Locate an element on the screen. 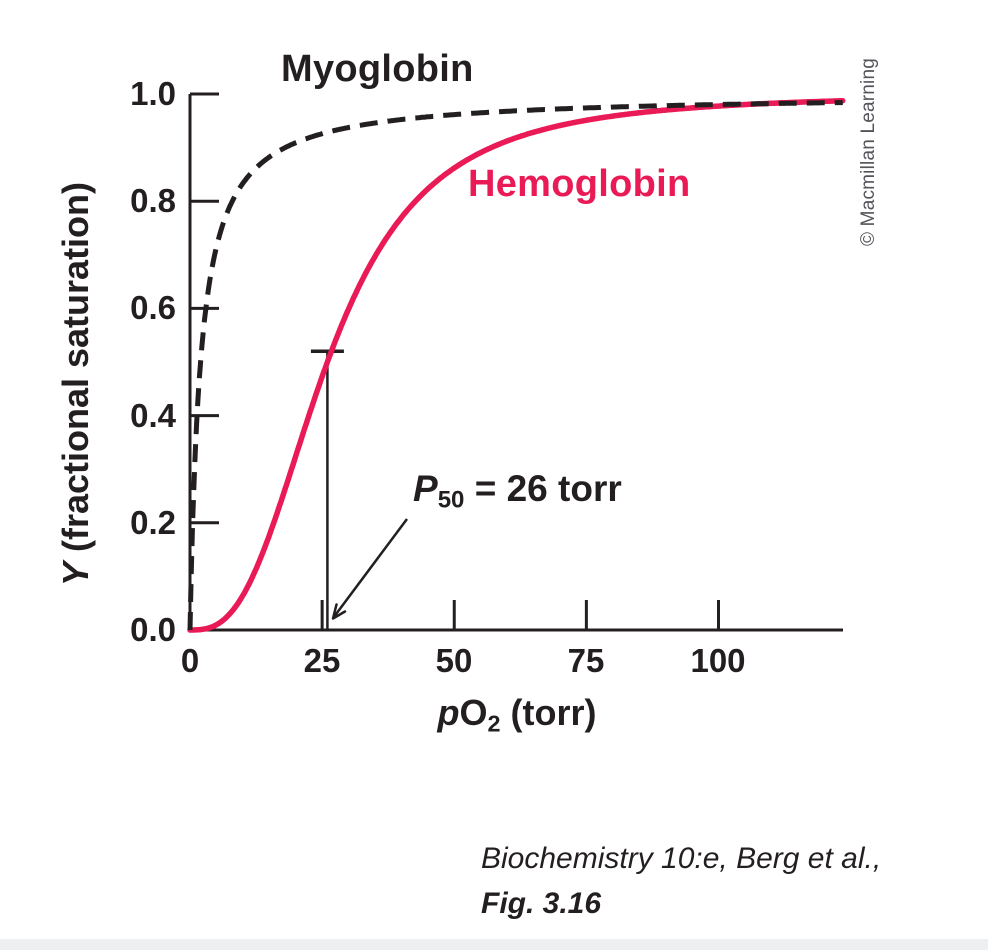 The width and height of the screenshot is (988, 950). y-tick-label-0.2: 0.2 is located at coordinates (153, 522).